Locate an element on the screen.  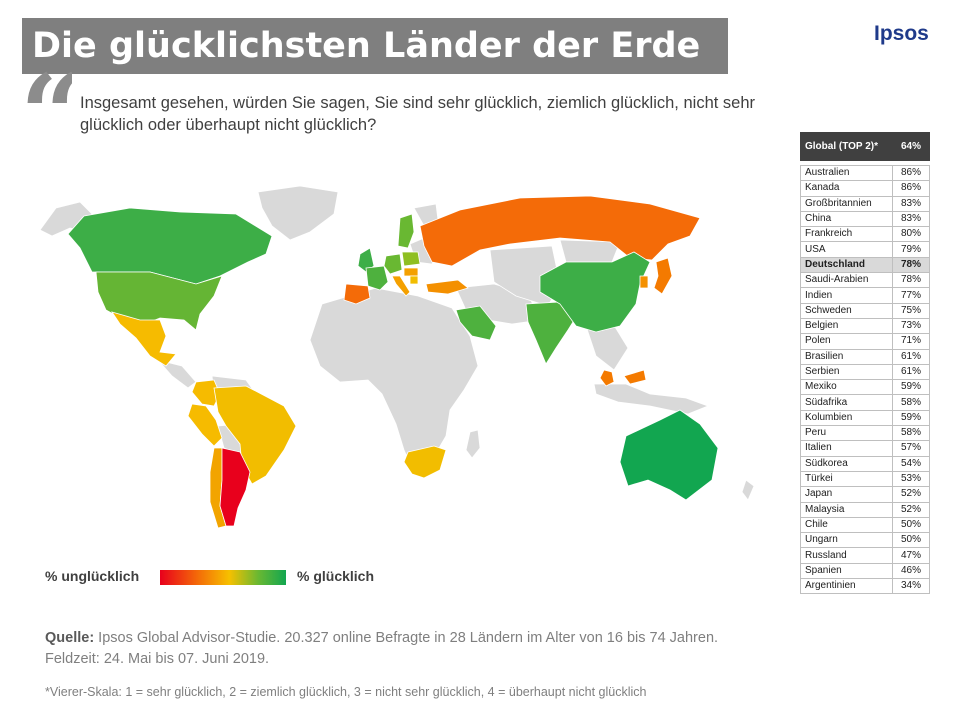
table-row: Deutschland 78% is located at coordinates (865, 265).